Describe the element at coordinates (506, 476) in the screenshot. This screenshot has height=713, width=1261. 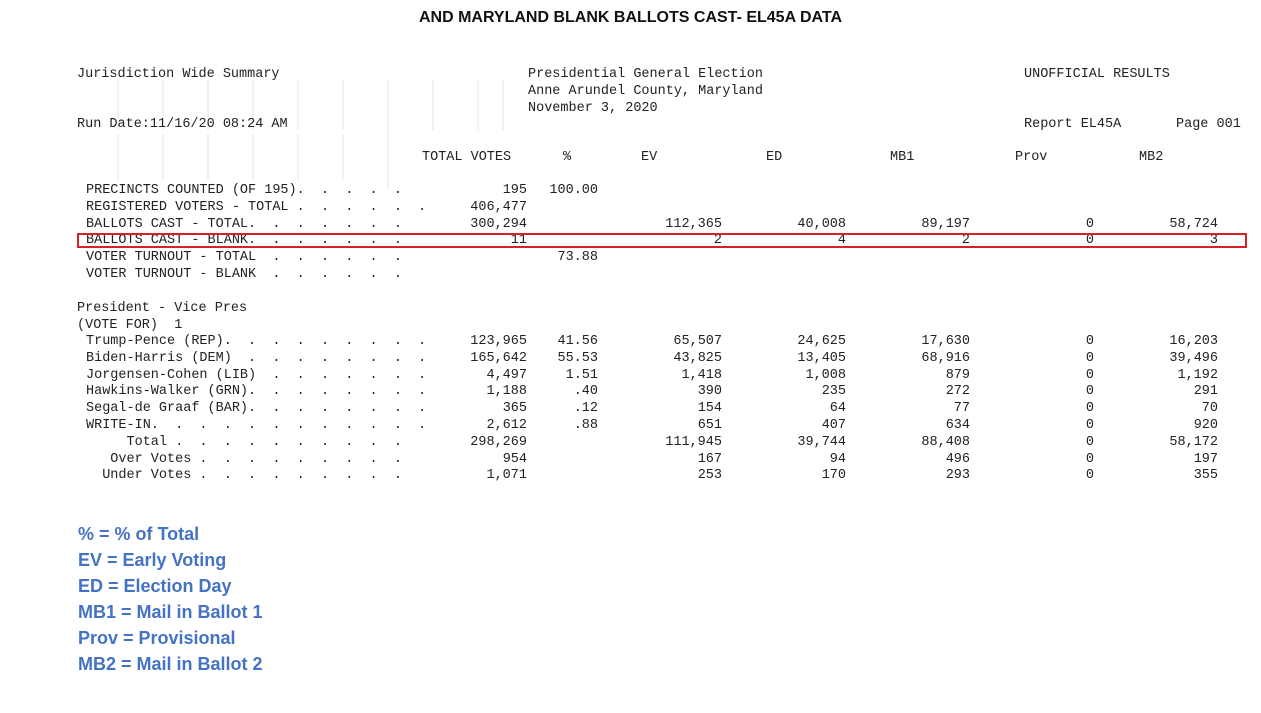
I see `candidate-cell-total: 1,071` at that location.